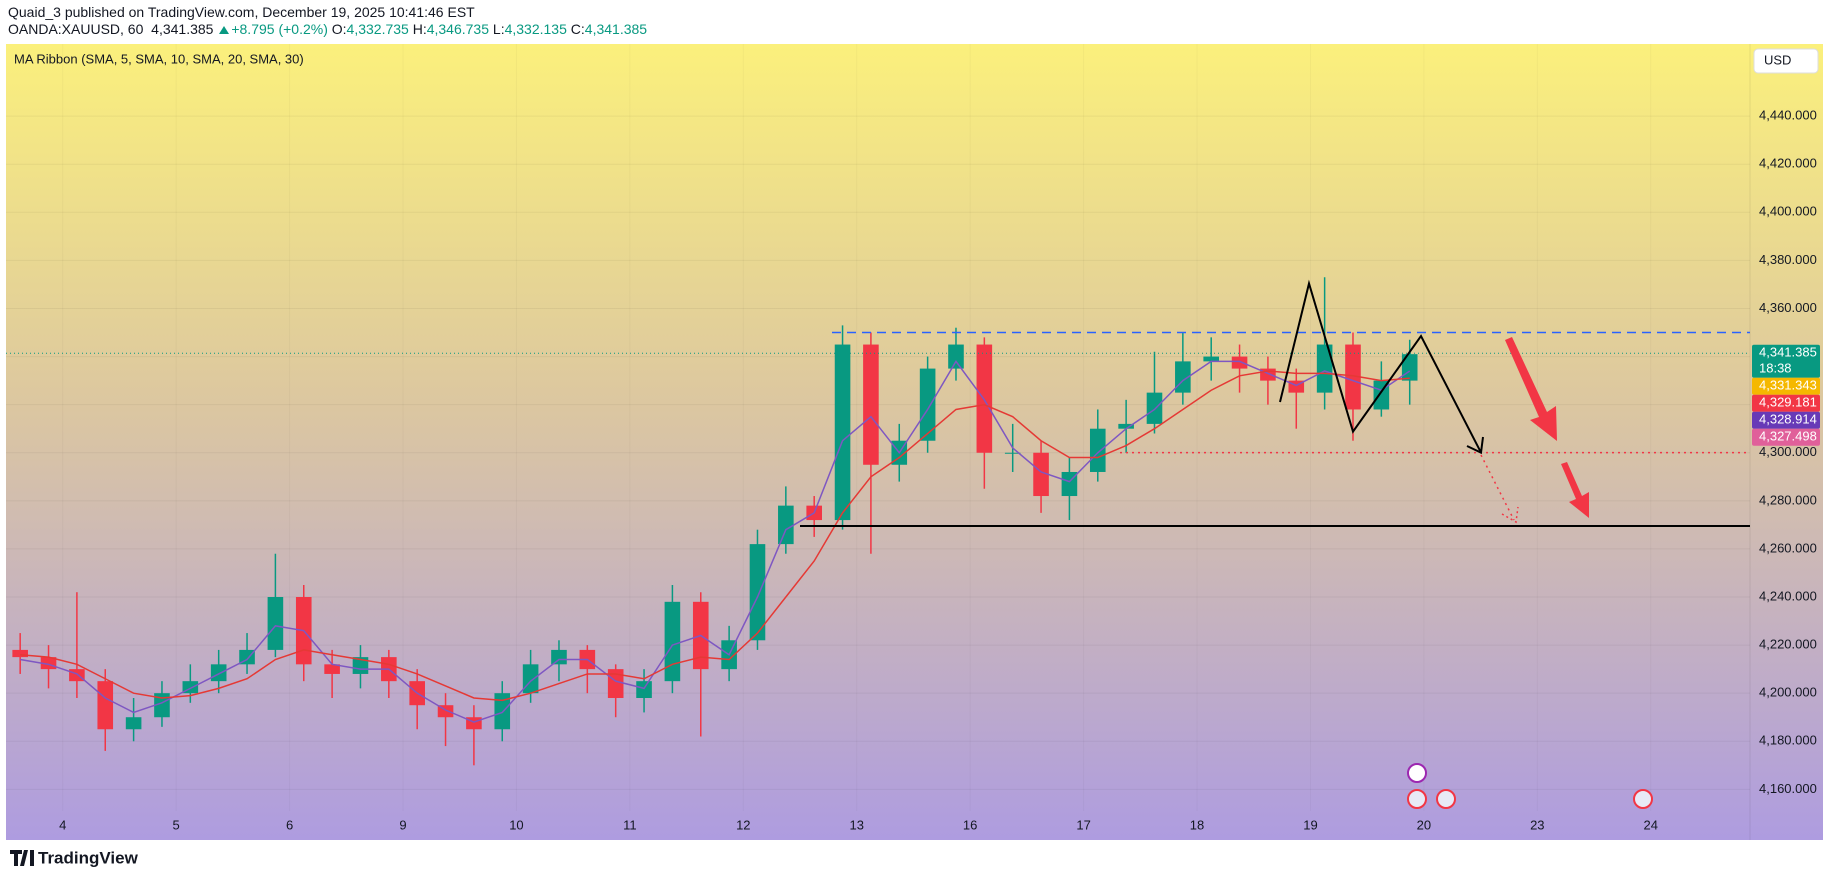 The image size is (1829, 877). Describe the element at coordinates (1380, 366) in the screenshot. I see `zigzag-pattern` at that location.